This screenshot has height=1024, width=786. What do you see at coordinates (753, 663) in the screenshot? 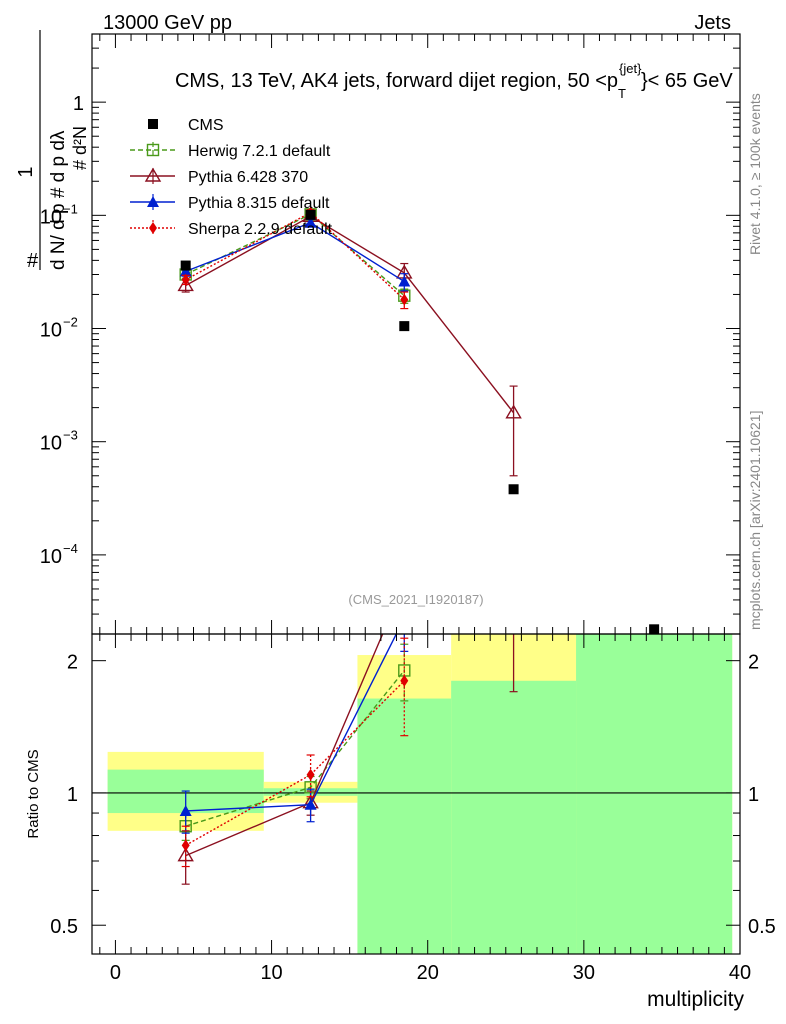
I see `ratio-y-tick-label-right: 2` at bounding box center [753, 663].